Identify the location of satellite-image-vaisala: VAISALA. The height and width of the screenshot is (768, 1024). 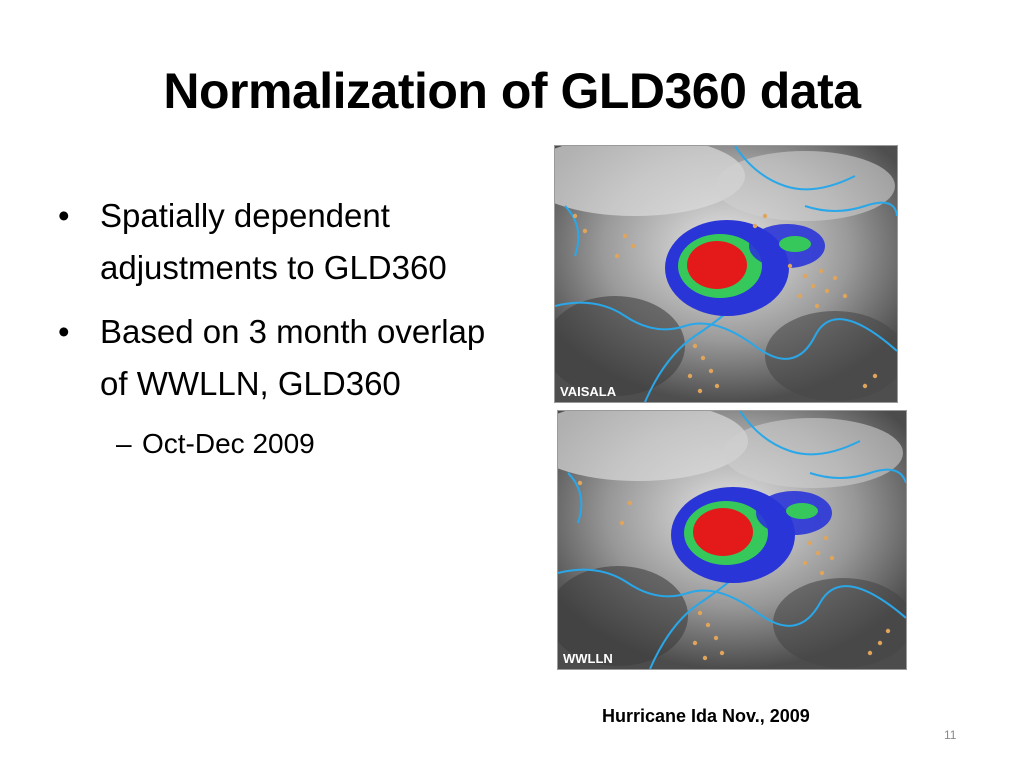
(726, 274).